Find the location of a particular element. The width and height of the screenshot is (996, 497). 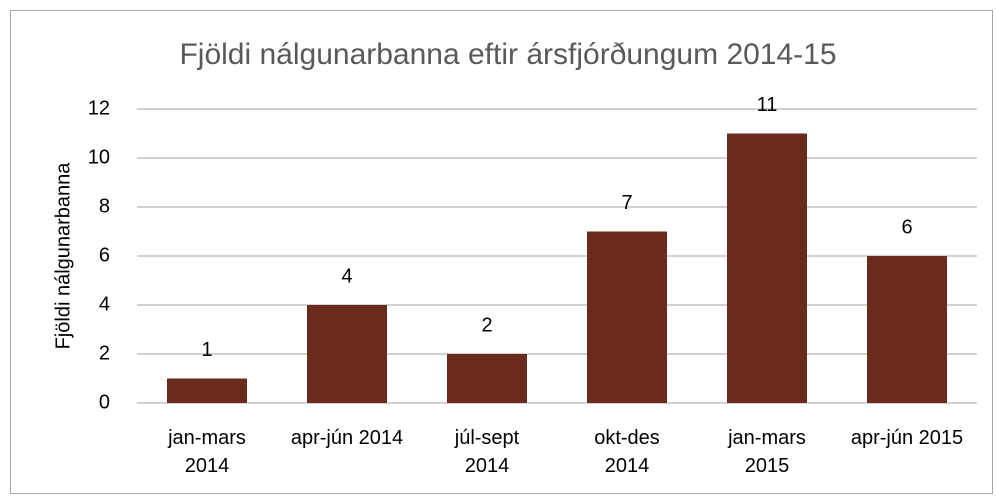

x-tick-label: jan-mars 2014 is located at coordinates (207, 452).